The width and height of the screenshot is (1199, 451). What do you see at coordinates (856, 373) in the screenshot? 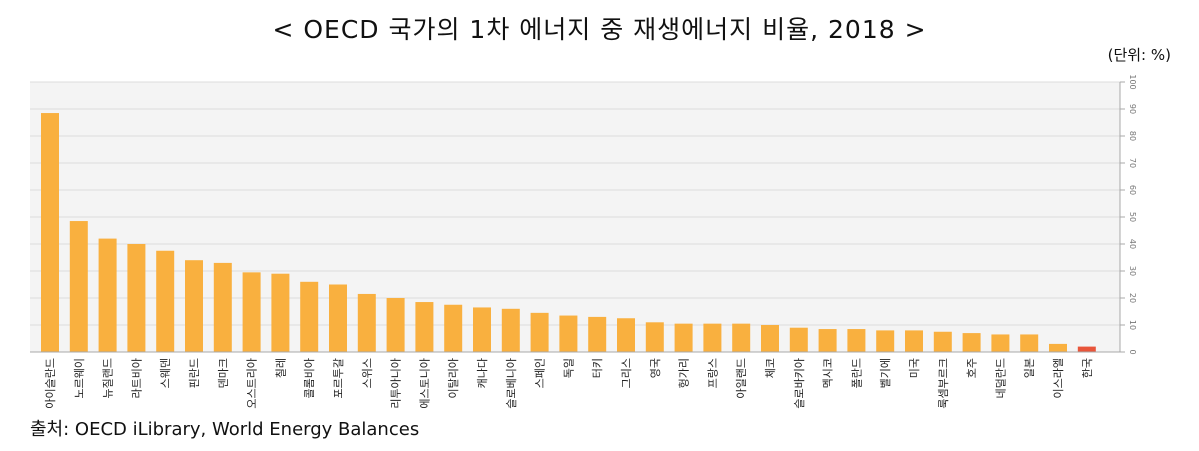
I see `x-tick-label: 폴란드` at bounding box center [856, 373].